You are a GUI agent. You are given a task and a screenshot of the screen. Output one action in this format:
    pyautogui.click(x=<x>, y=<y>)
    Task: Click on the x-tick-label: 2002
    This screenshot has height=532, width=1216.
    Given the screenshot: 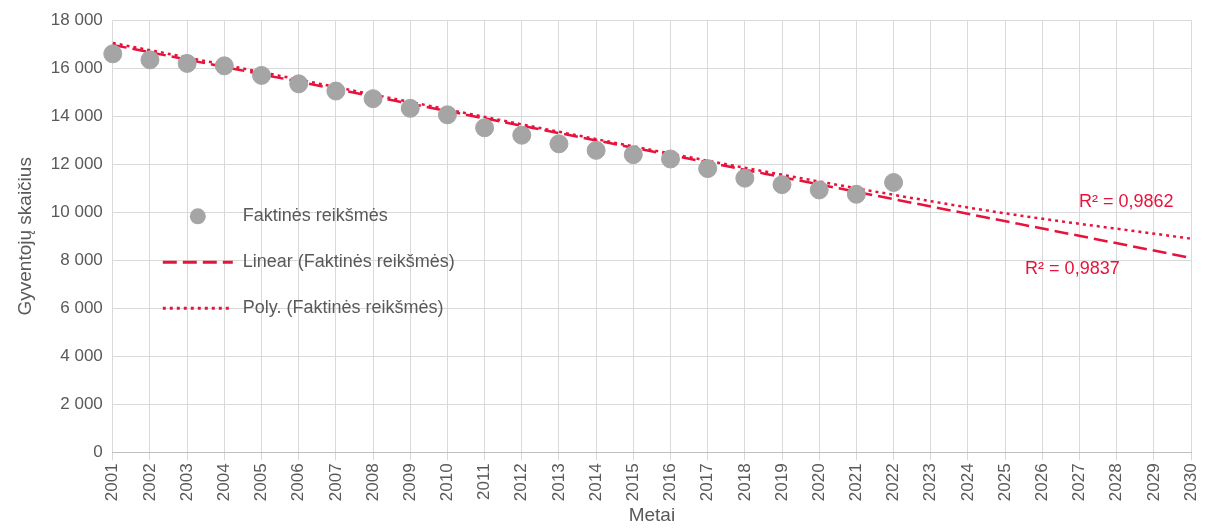 What is the action you would take?
    pyautogui.click(x=149, y=482)
    